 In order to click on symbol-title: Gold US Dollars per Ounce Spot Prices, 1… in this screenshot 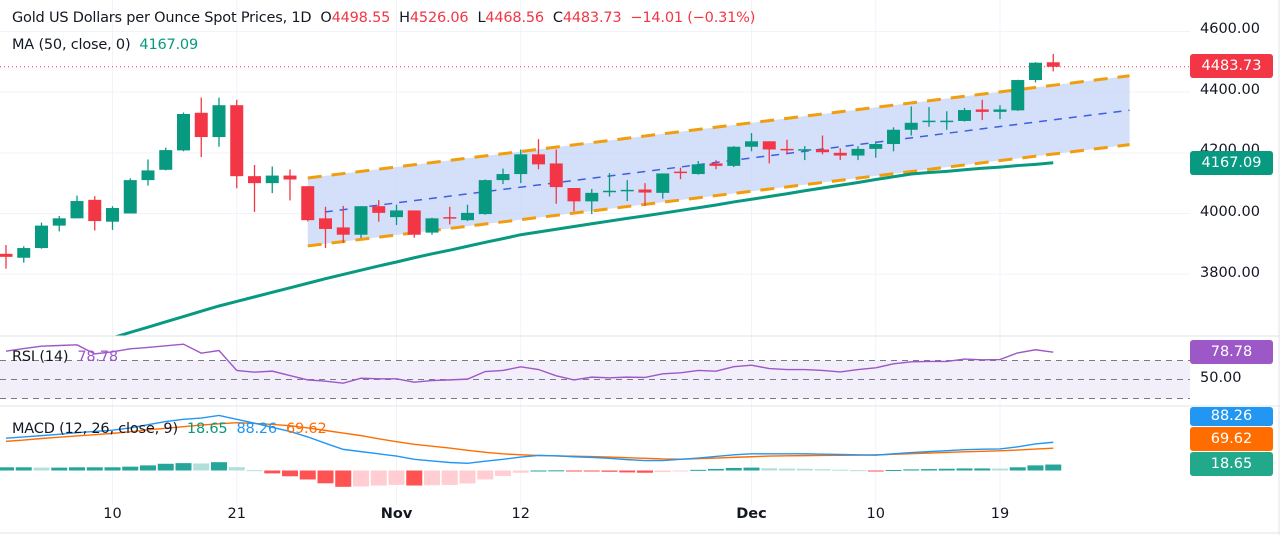, I will do `click(162, 18)`.